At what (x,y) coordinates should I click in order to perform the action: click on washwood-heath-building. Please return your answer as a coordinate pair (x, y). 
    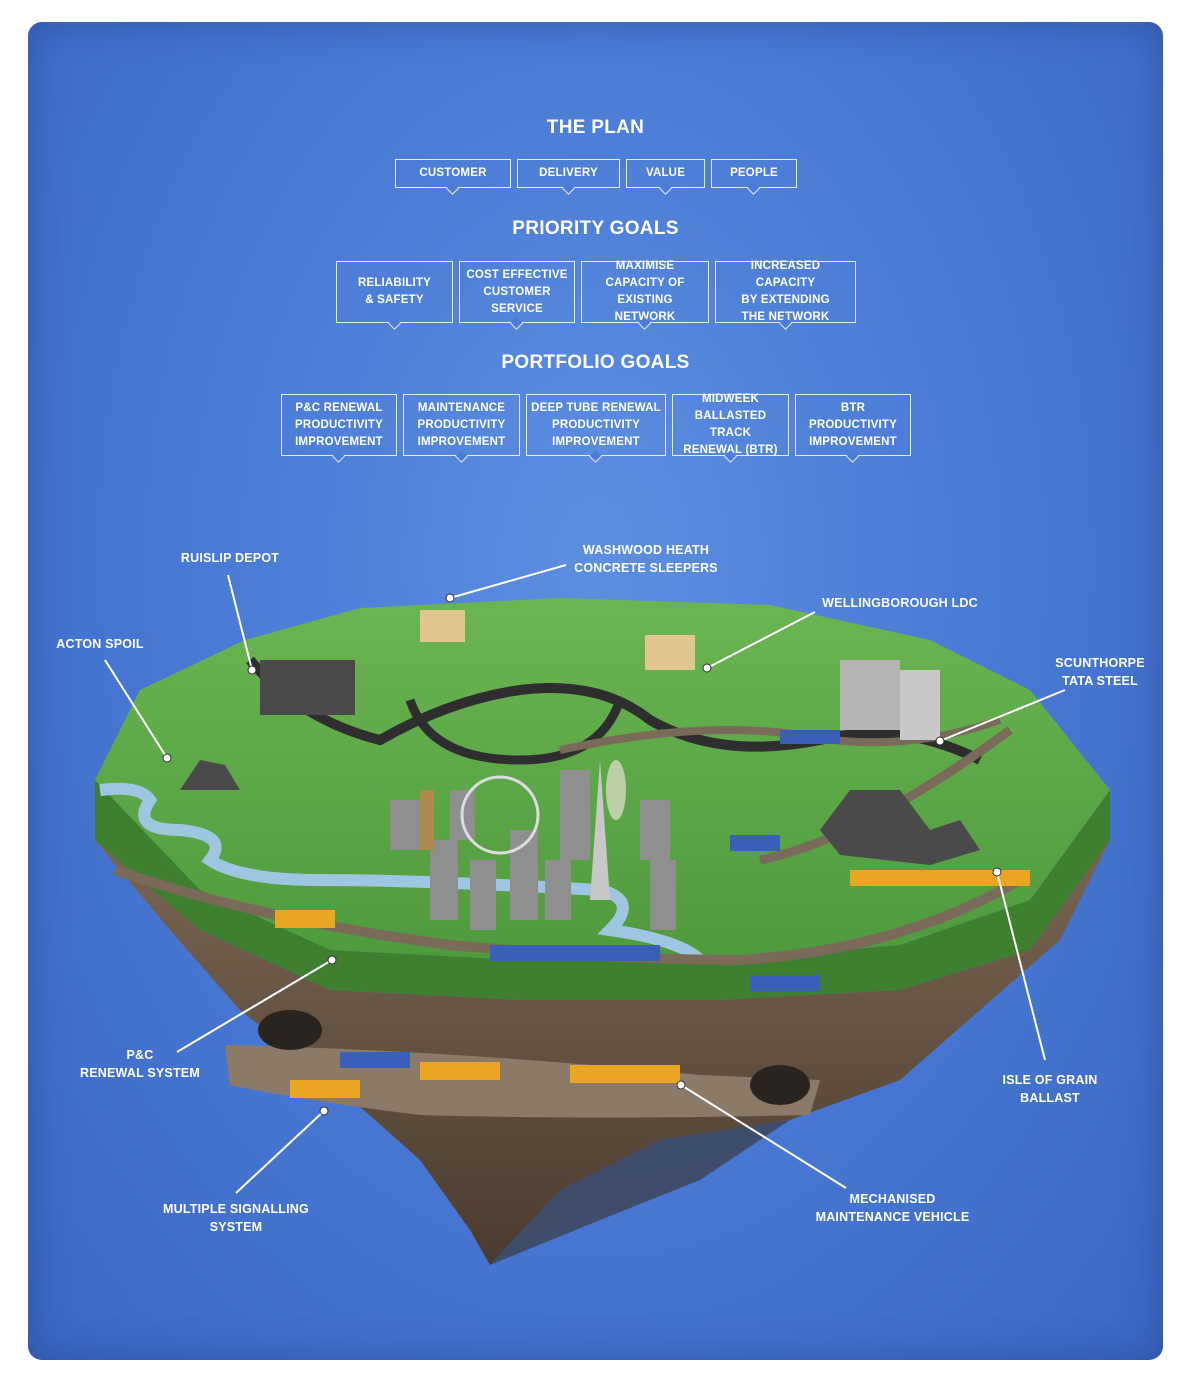
    Looking at the image, I should click on (442, 626).